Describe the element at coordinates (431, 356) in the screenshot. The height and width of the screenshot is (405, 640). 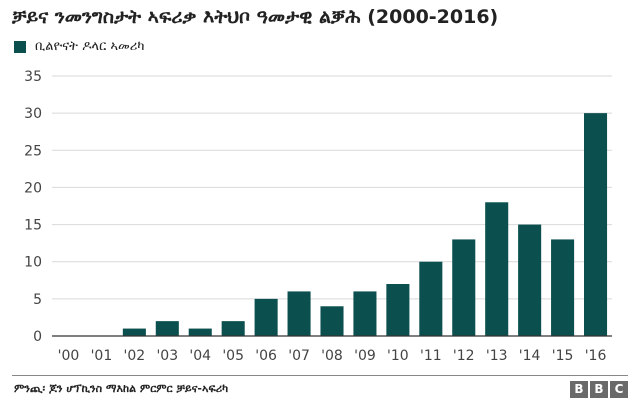
I see `x-tick-label: '11` at that location.